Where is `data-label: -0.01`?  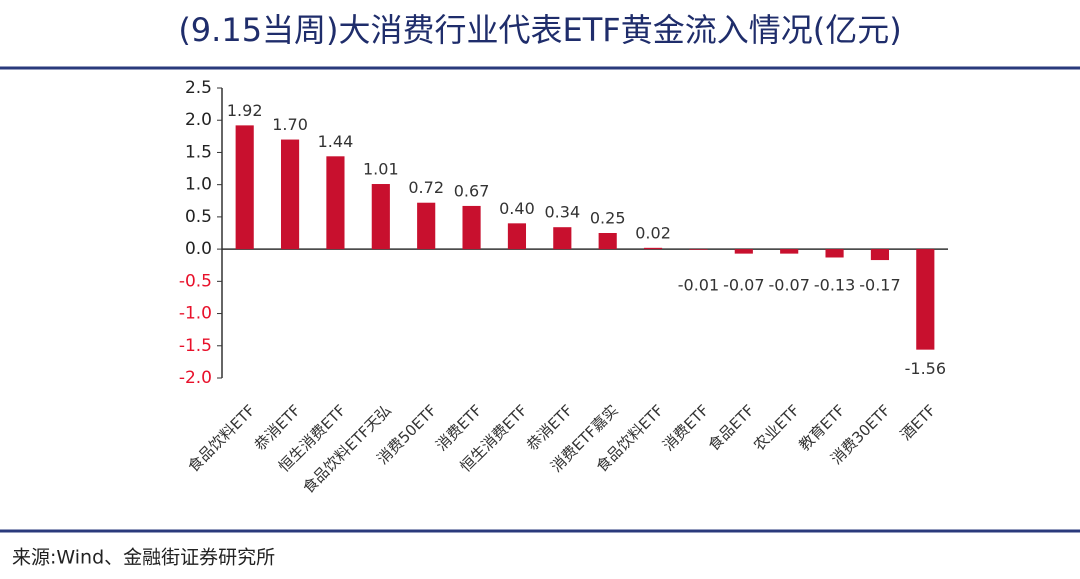 data-label: -0.01 is located at coordinates (698, 285).